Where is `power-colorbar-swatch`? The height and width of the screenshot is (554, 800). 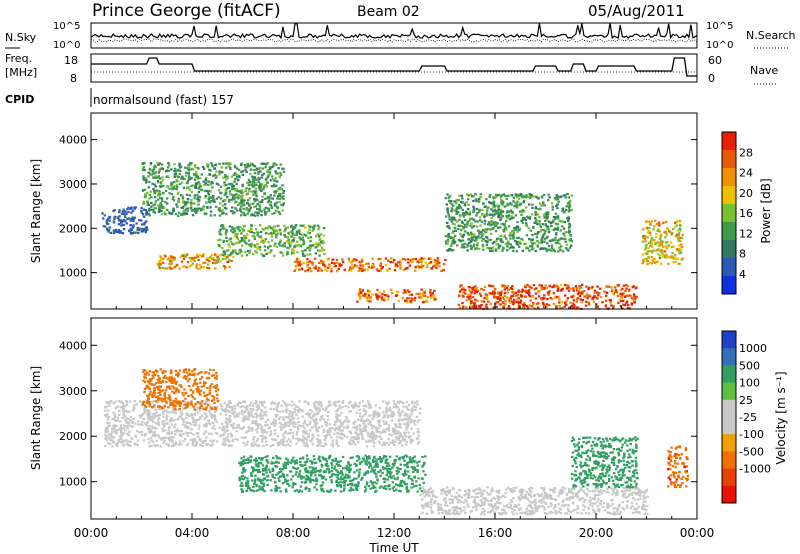 power-colorbar-swatch is located at coordinates (729, 177).